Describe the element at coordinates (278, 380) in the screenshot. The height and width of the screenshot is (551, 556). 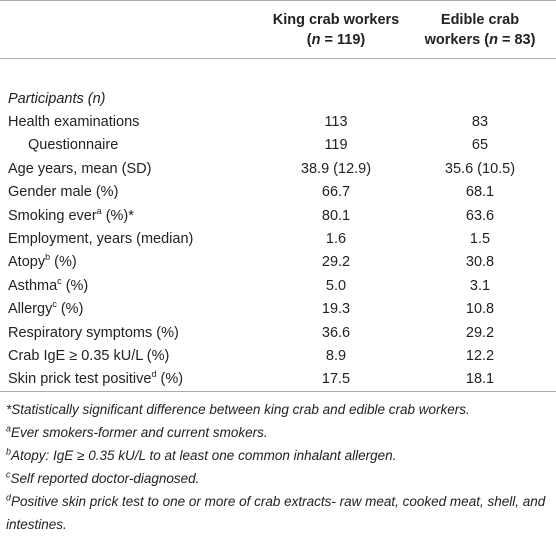
I see `table-row: Skin prick test positived (%) 17.5 18.1` at that location.